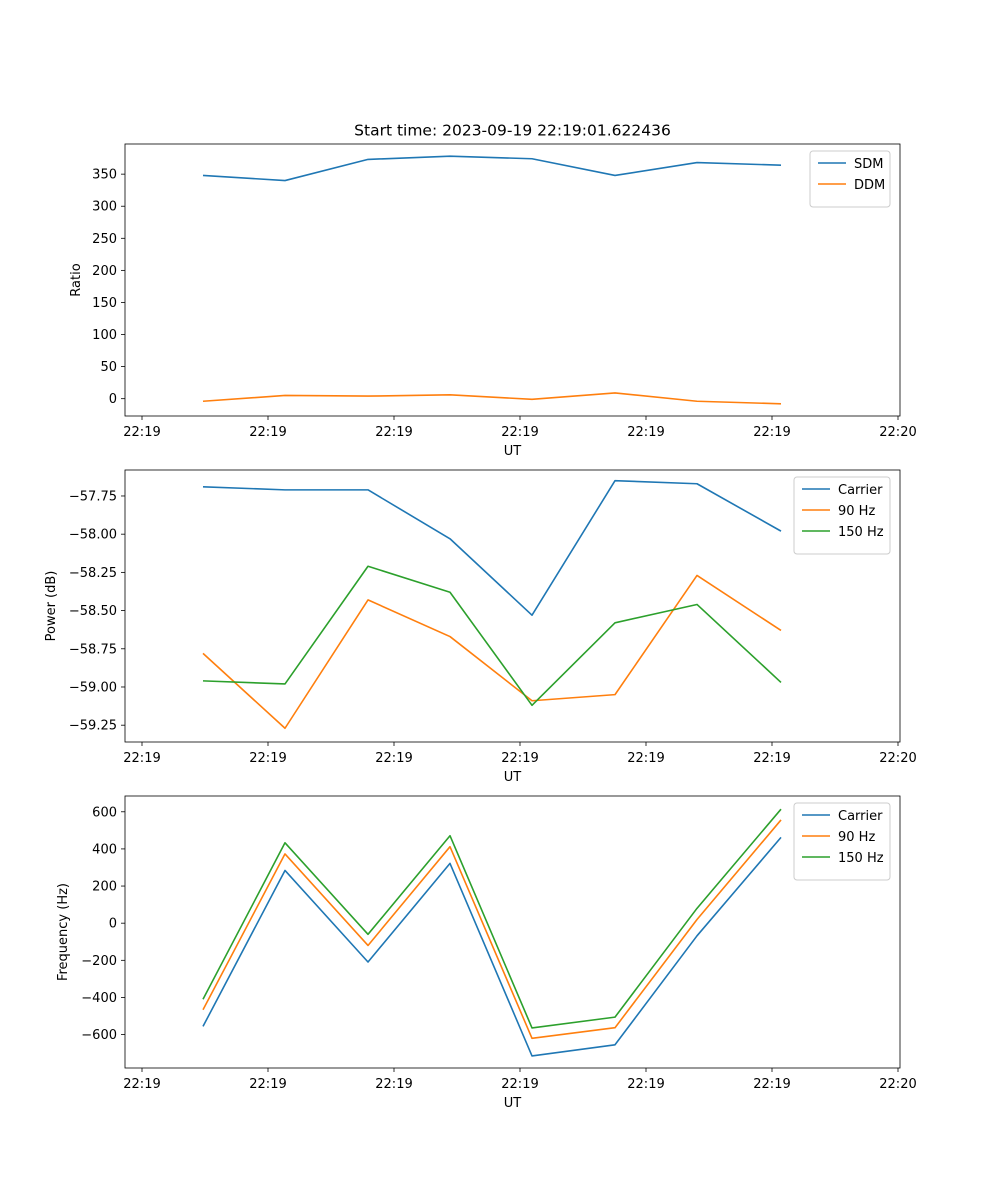 This screenshot has width=1000, height=1200. Describe the element at coordinates (104, 207) in the screenshot. I see `y-tick-label: 300` at that location.